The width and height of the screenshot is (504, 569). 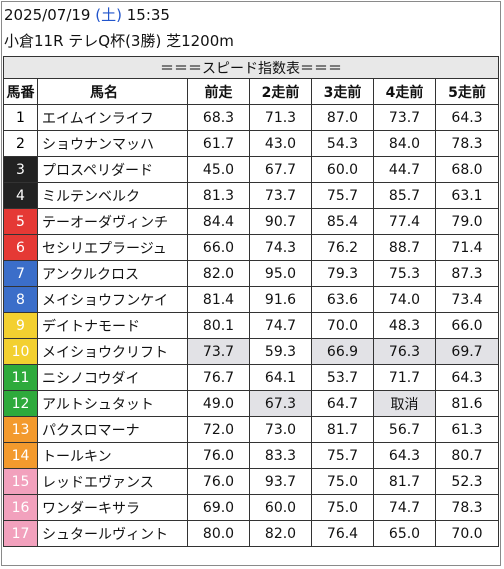 I want to click on speed-index-1: 80.1, so click(x=218, y=325).